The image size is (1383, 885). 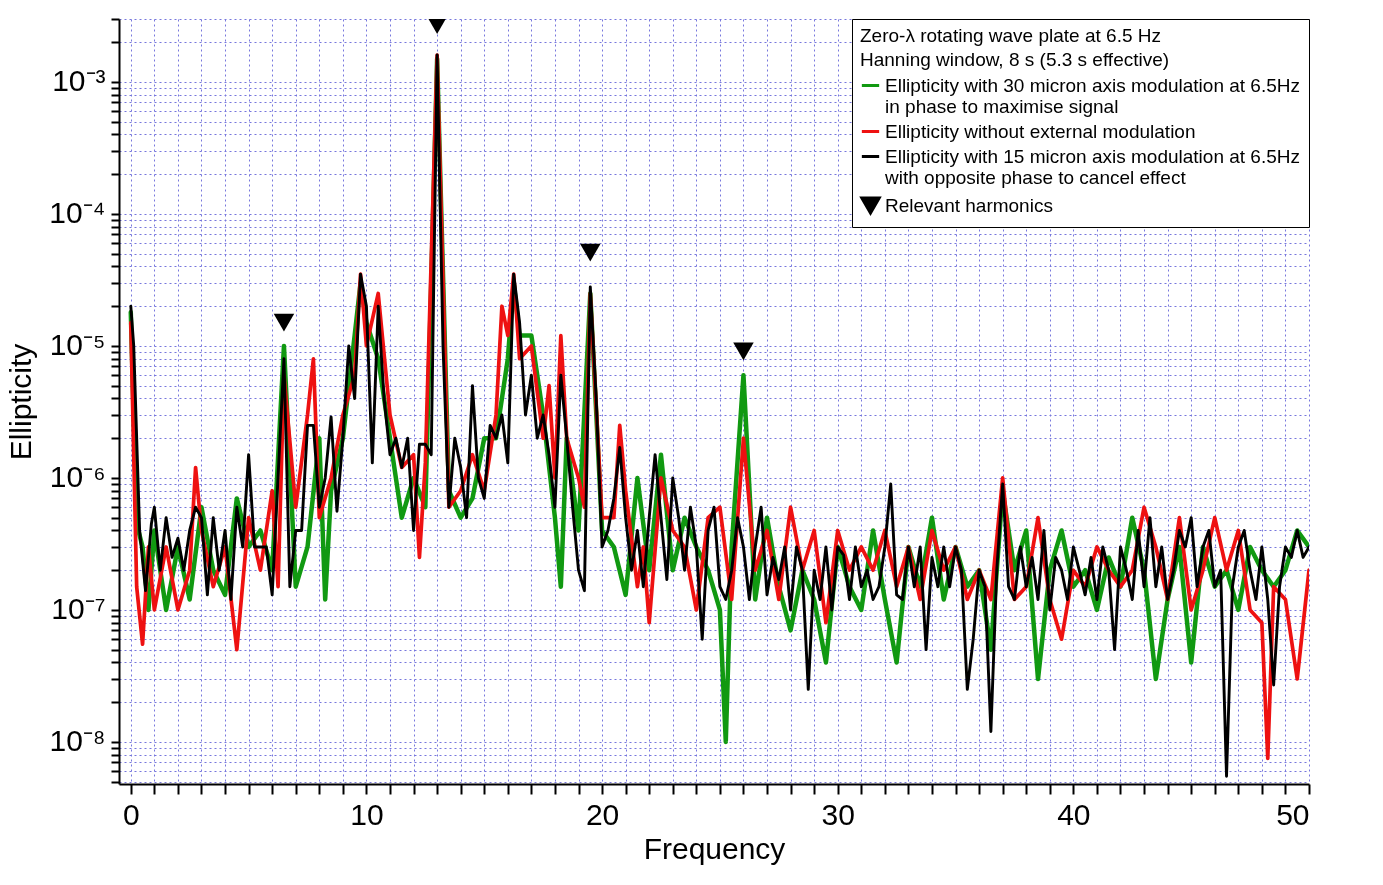 I want to click on x-axis-title: Frequency, so click(x=714, y=848).